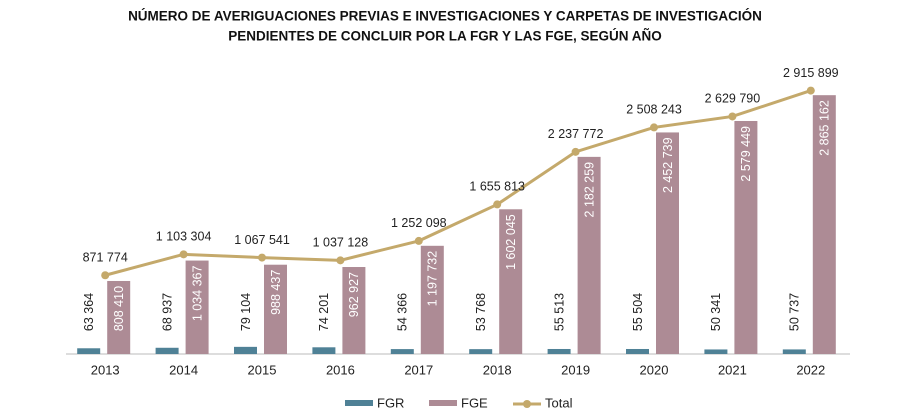  Describe the element at coordinates (167, 312) in the screenshot. I see `value-label: 68 937` at that location.